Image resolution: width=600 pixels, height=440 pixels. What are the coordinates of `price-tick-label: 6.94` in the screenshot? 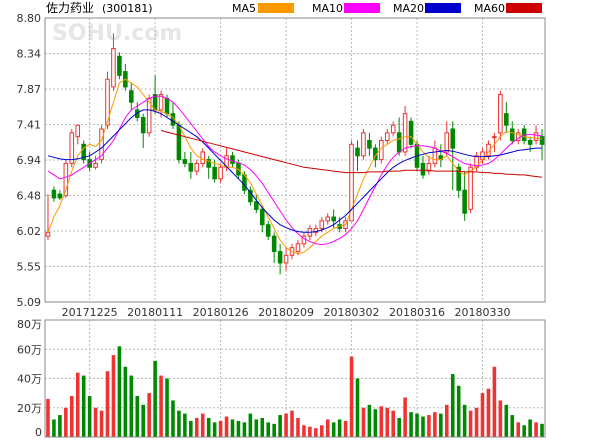 It's located at (29, 160).